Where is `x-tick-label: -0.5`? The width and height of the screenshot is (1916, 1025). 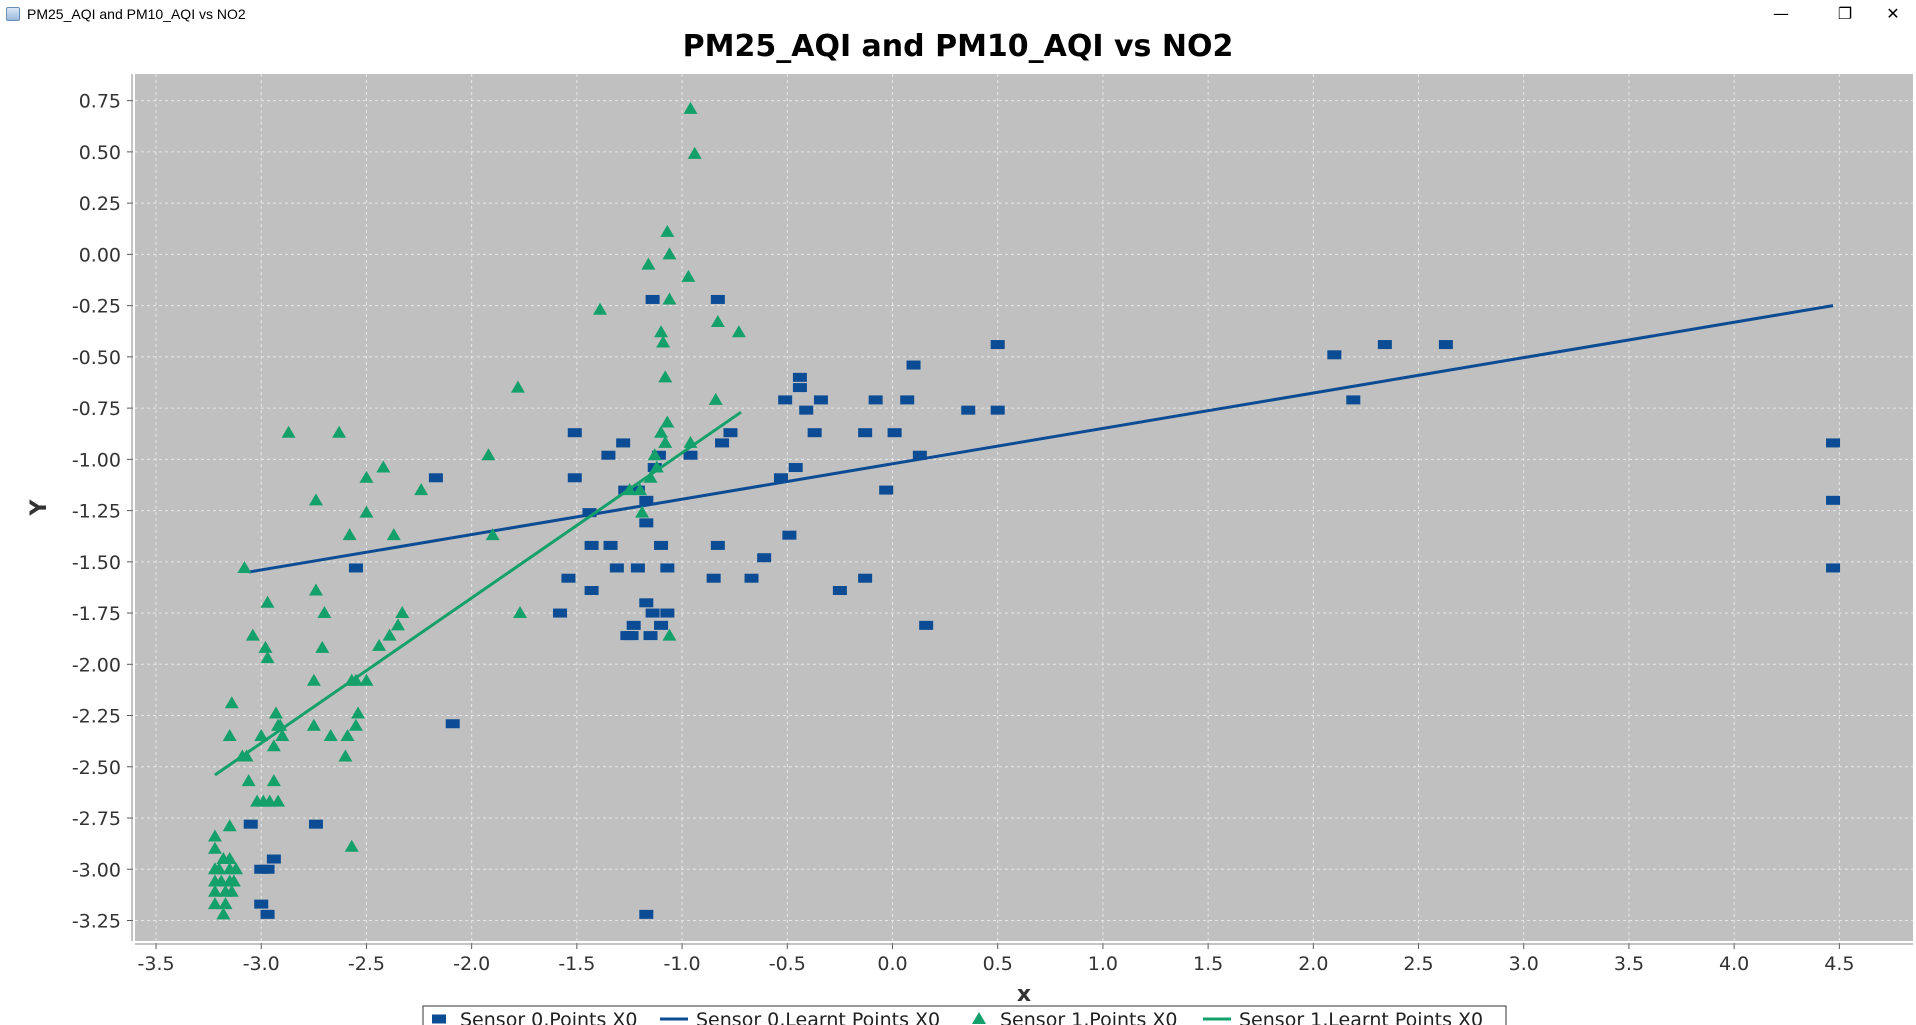
x-tick-label: -0.5 is located at coordinates (787, 964).